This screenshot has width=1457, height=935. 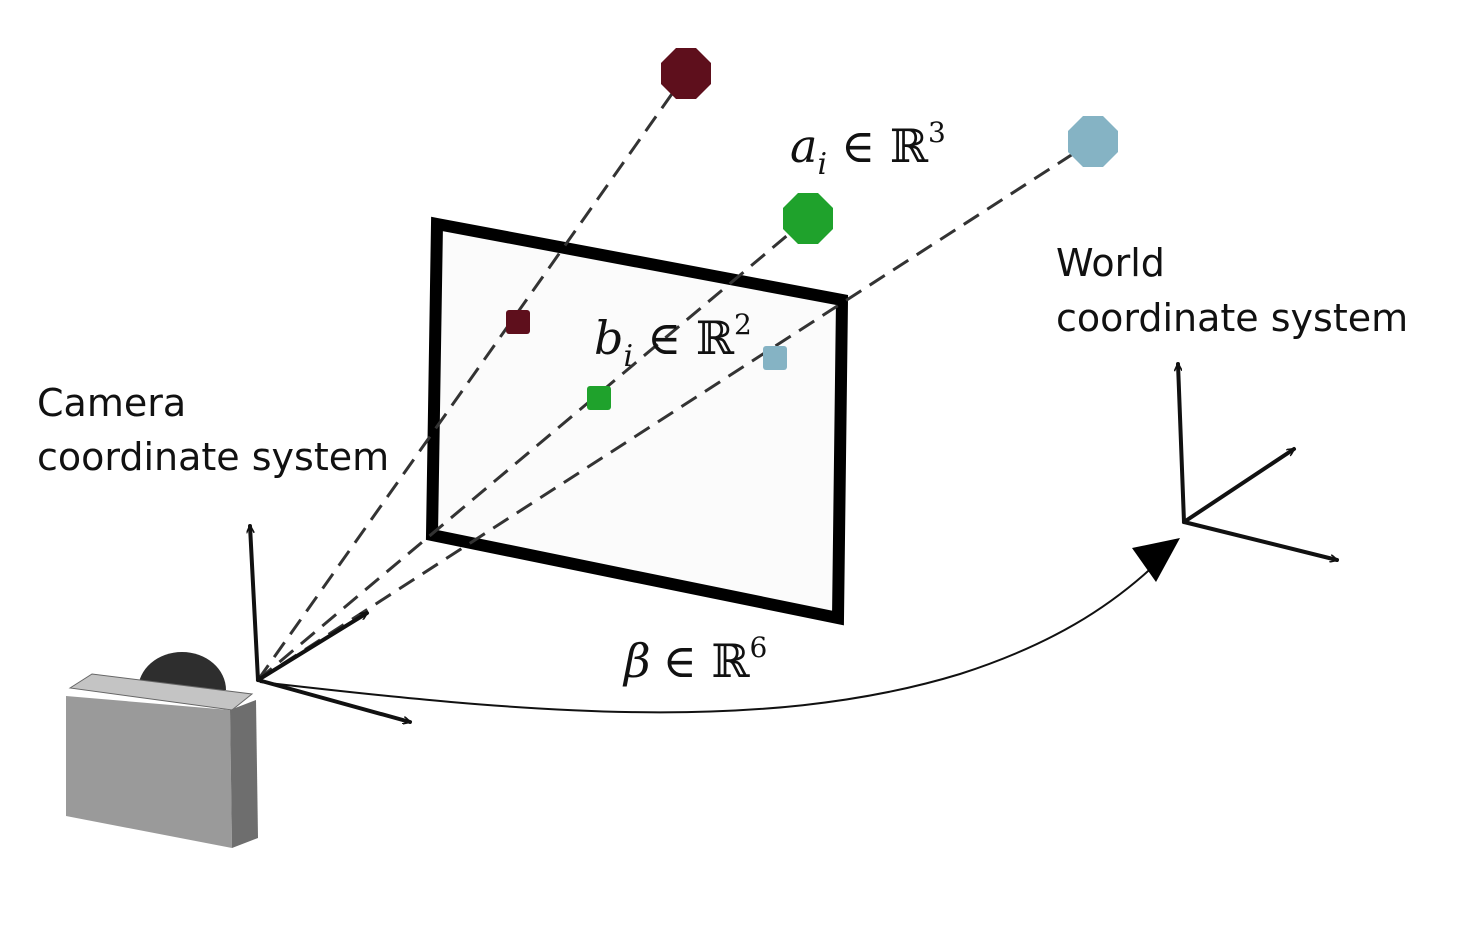 I want to click on point-3d-light-blue, so click(x=1093, y=141).